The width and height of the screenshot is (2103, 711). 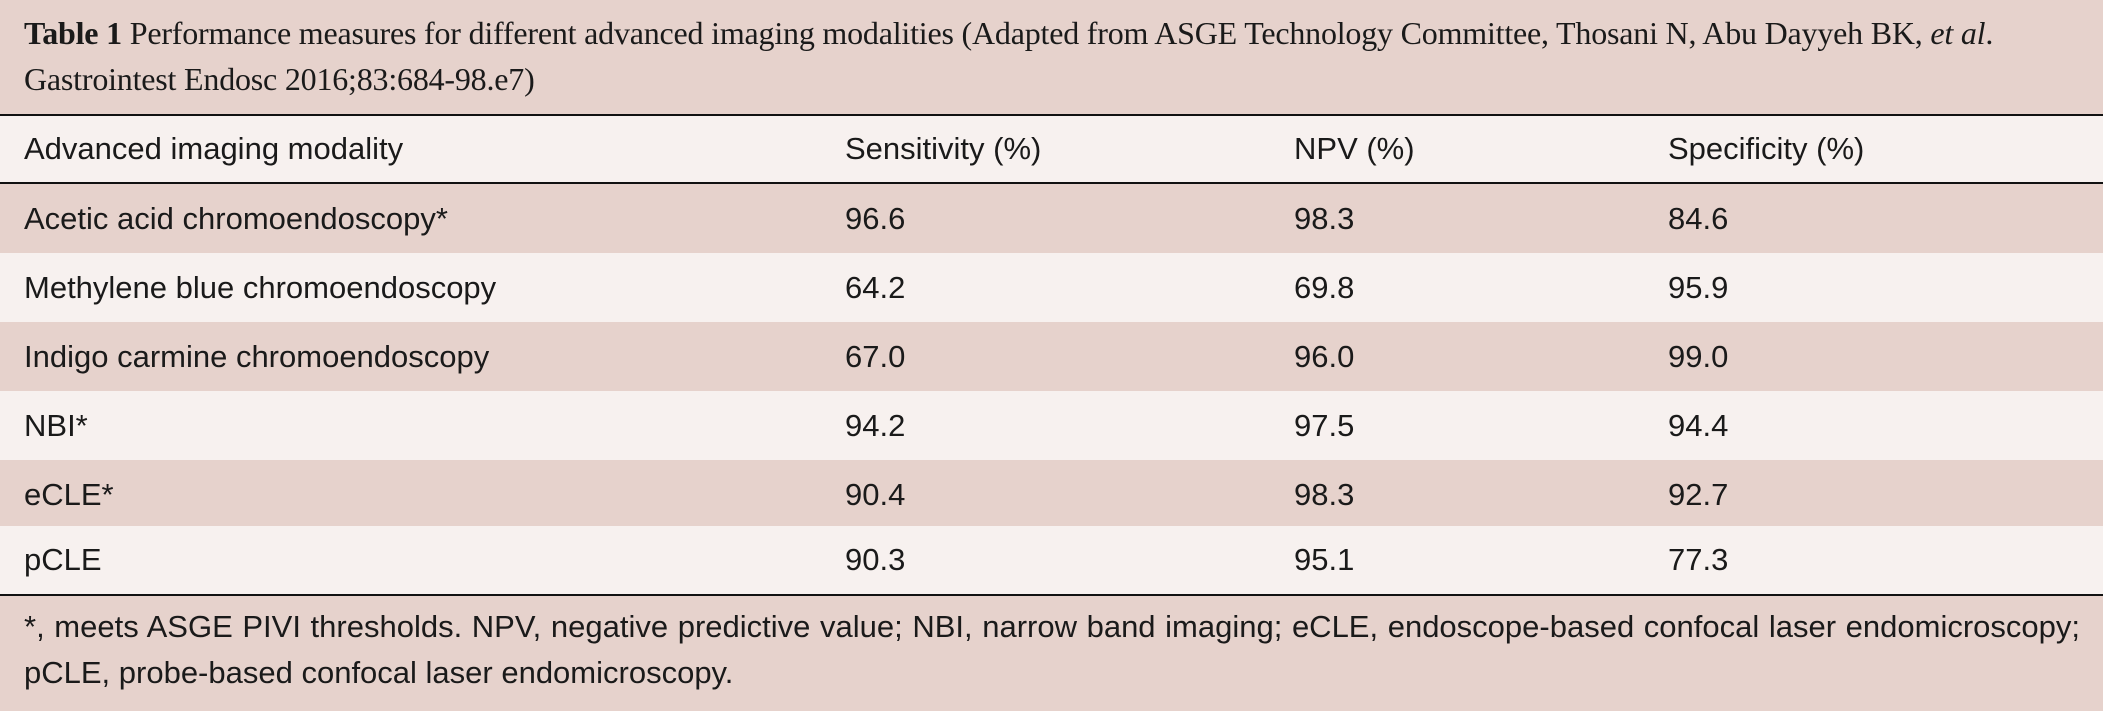 I want to click on cell-npv: 69.8, so click(x=1324, y=287).